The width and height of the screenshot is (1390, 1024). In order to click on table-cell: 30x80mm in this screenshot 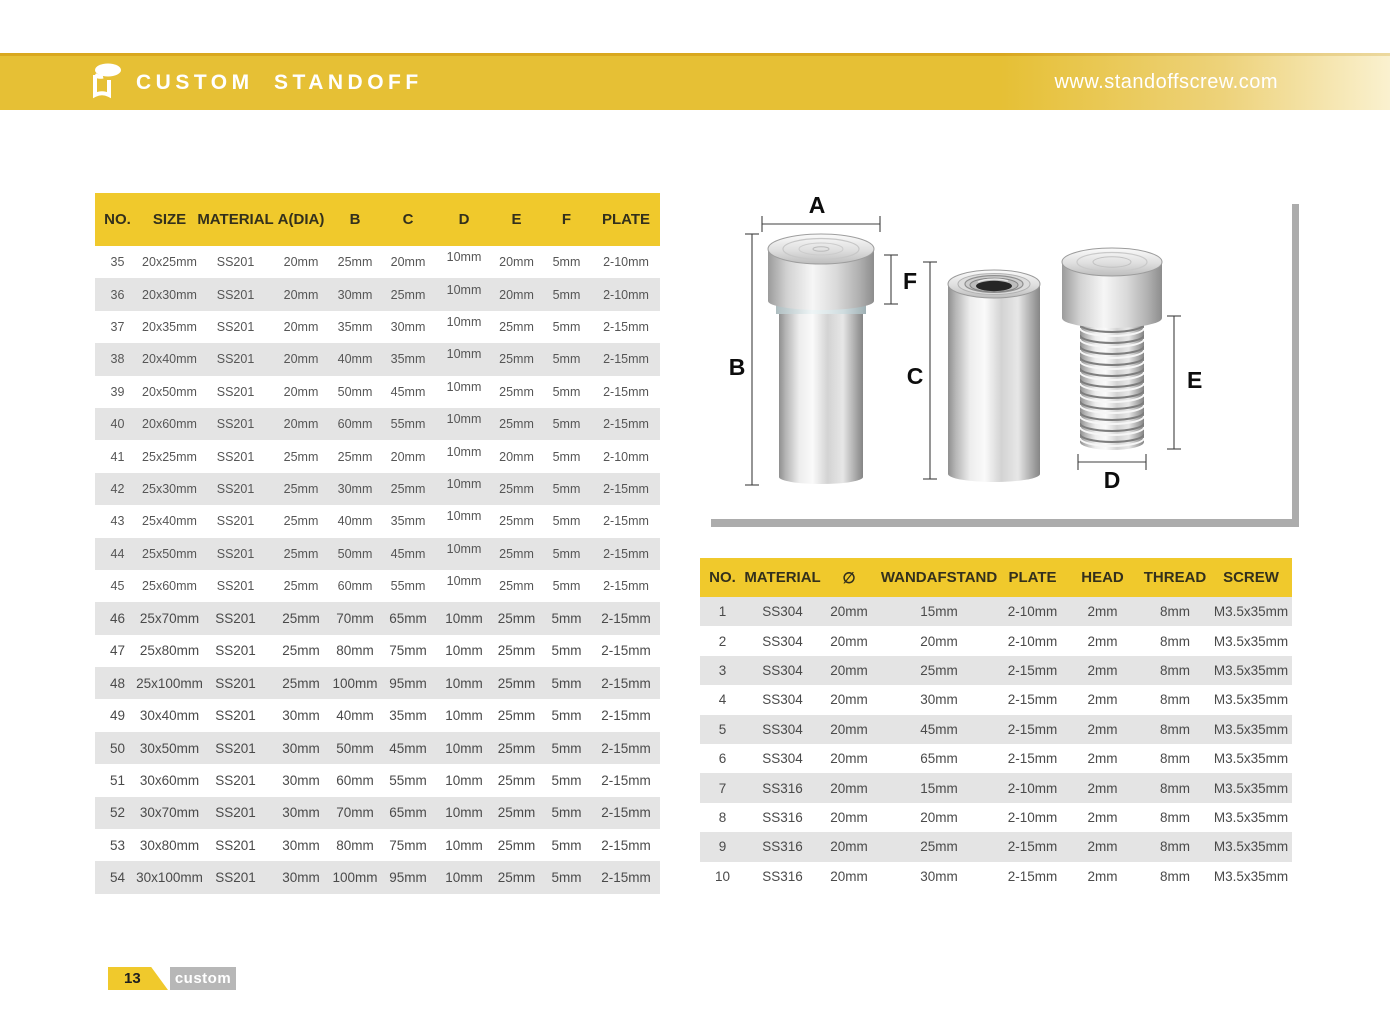, I will do `click(169, 845)`.